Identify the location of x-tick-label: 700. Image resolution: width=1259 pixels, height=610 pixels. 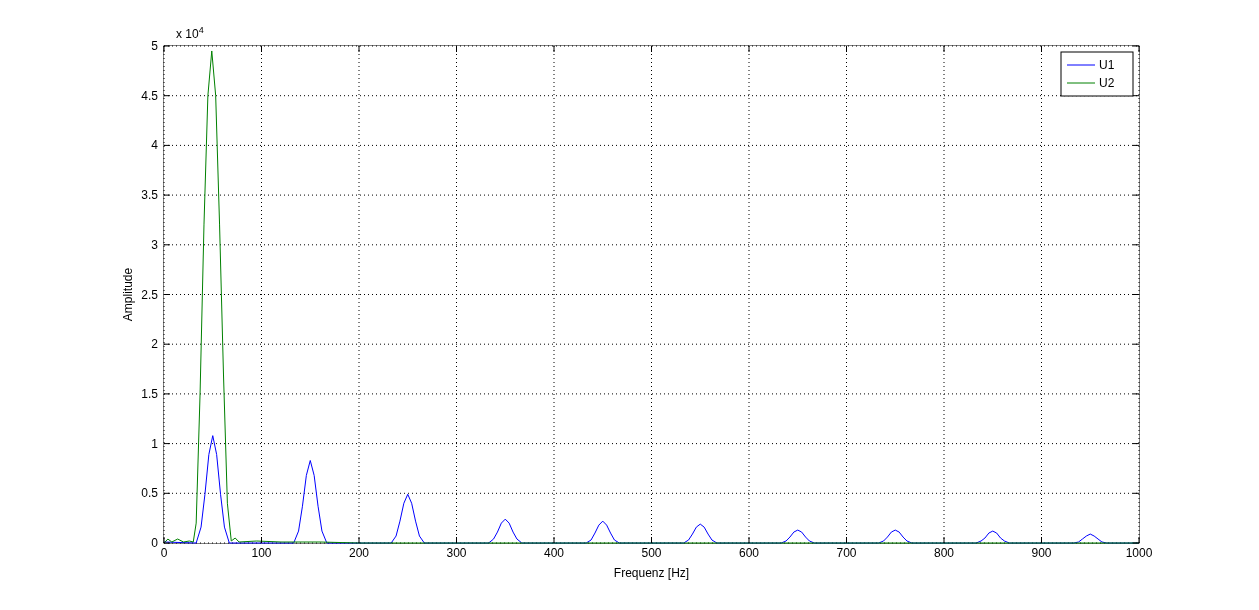
(846, 553).